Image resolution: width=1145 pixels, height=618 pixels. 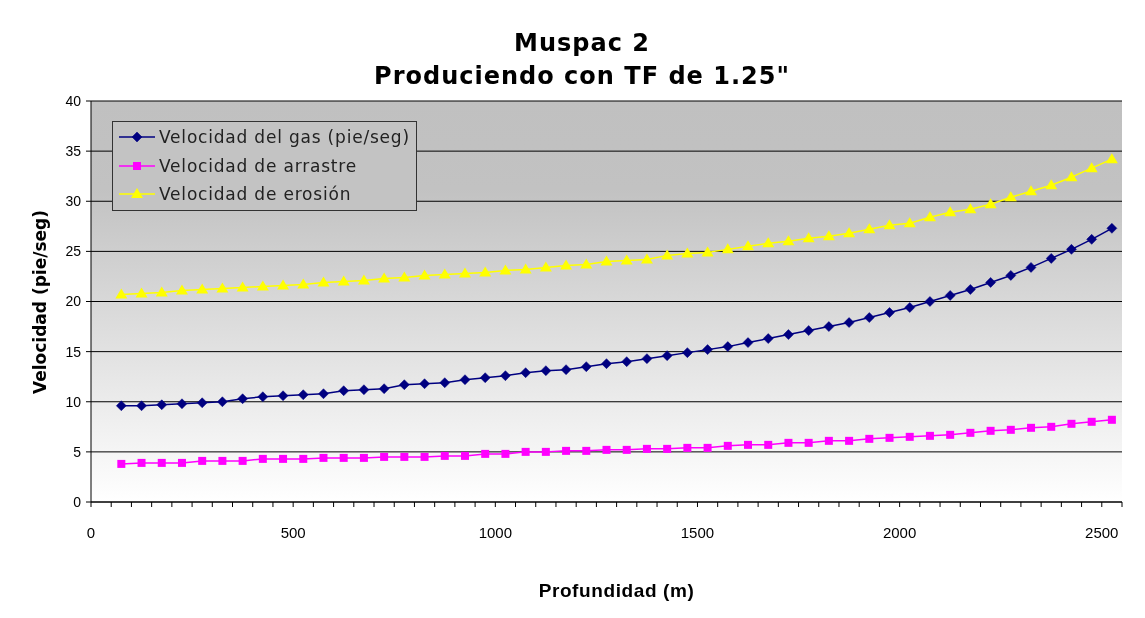 I want to click on y-tick-label: 25, so click(x=73, y=251).